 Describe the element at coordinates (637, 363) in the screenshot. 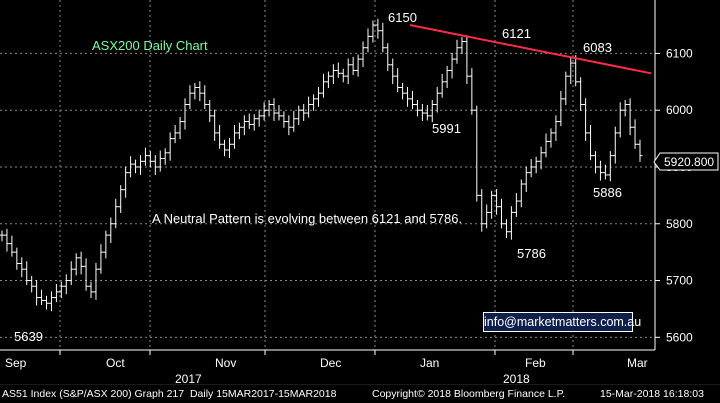

I see `x-tick-label: Mar` at that location.